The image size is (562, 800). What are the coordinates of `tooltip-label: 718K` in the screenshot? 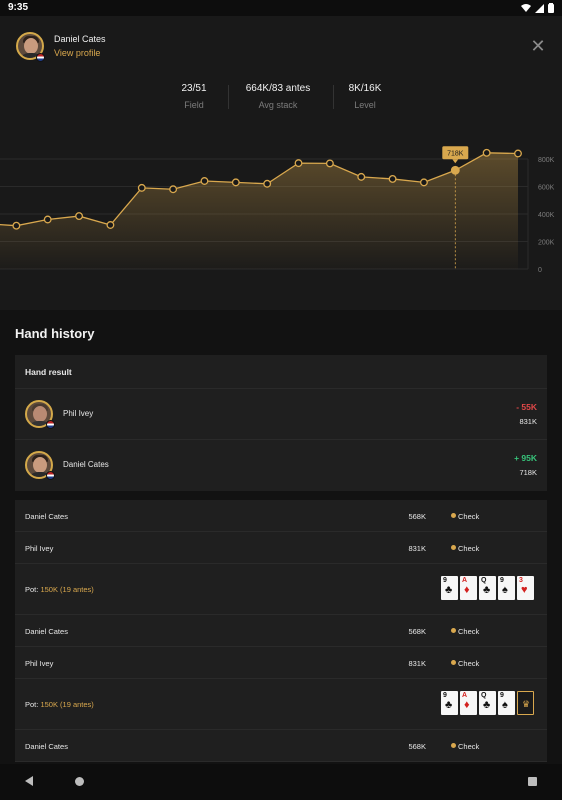 It's located at (455, 153).